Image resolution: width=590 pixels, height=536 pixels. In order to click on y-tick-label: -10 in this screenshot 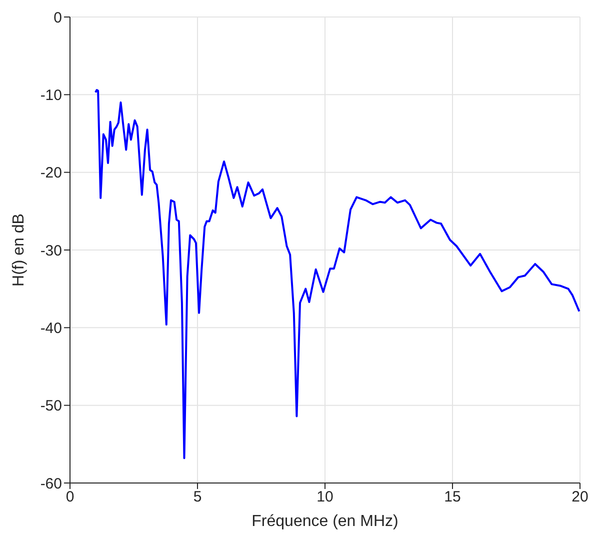, I will do `click(51, 95)`.